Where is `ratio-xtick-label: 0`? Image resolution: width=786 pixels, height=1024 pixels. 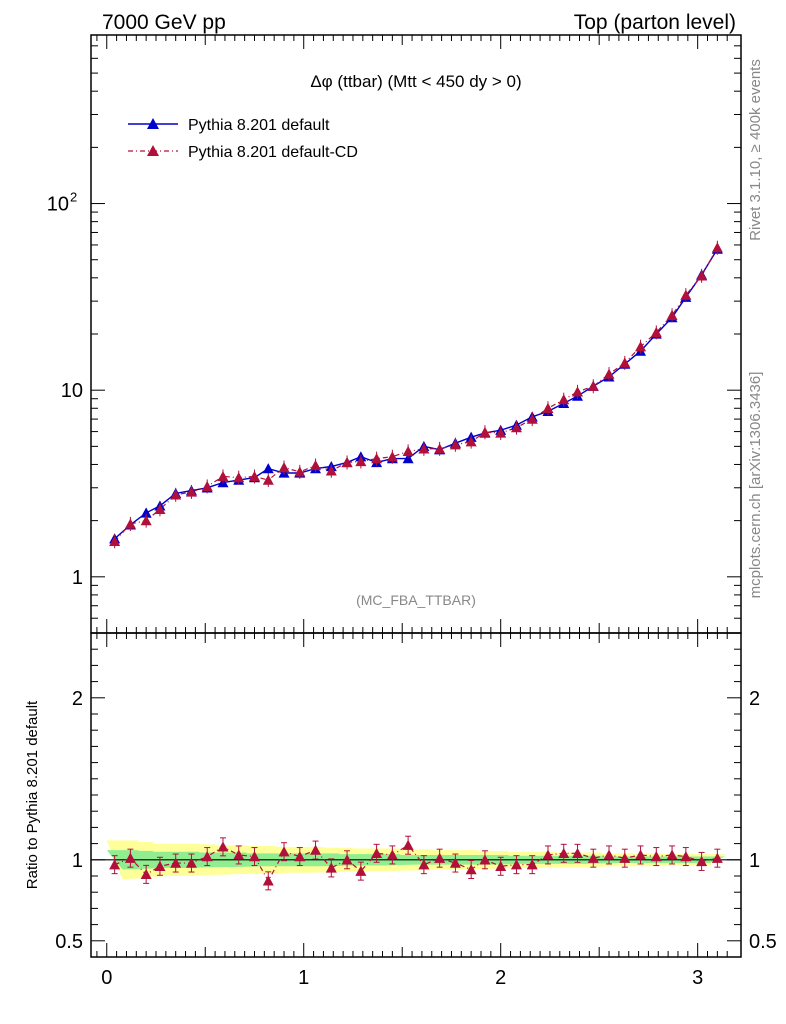 ratio-xtick-label: 0 is located at coordinates (106, 978).